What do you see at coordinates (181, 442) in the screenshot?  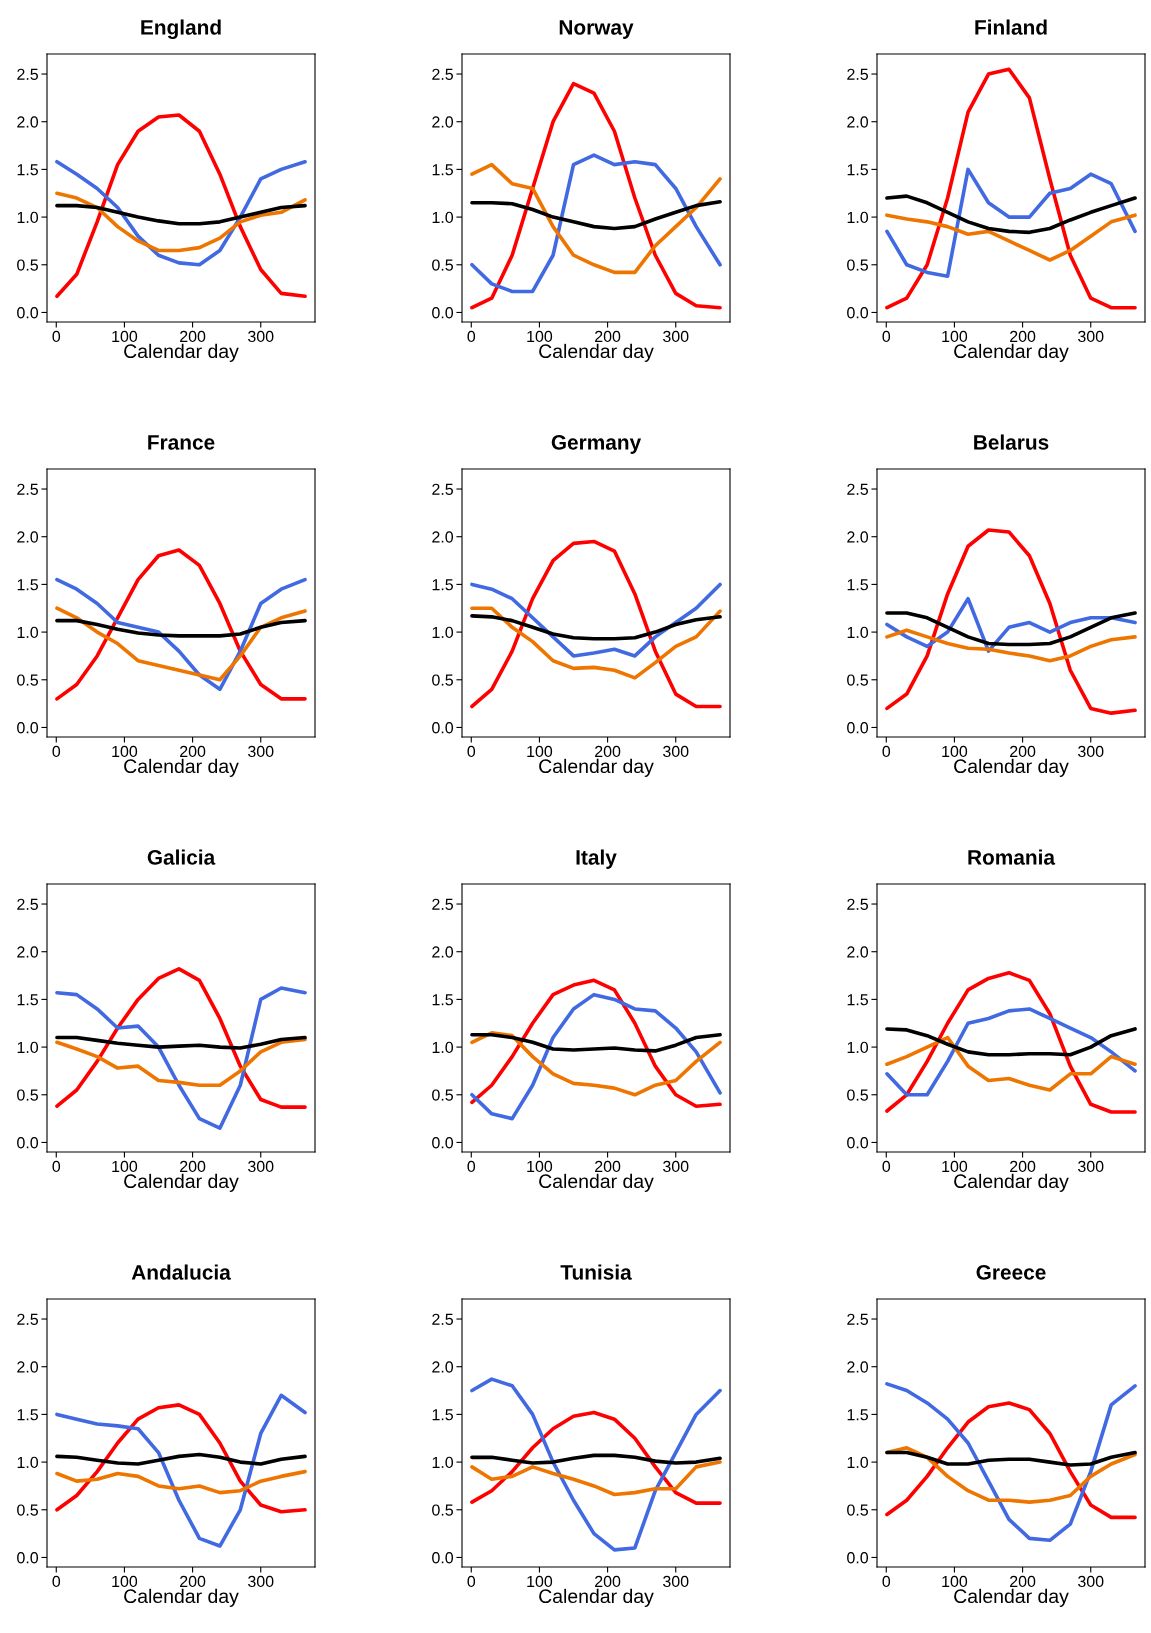 I see `chart-title: France` at bounding box center [181, 442].